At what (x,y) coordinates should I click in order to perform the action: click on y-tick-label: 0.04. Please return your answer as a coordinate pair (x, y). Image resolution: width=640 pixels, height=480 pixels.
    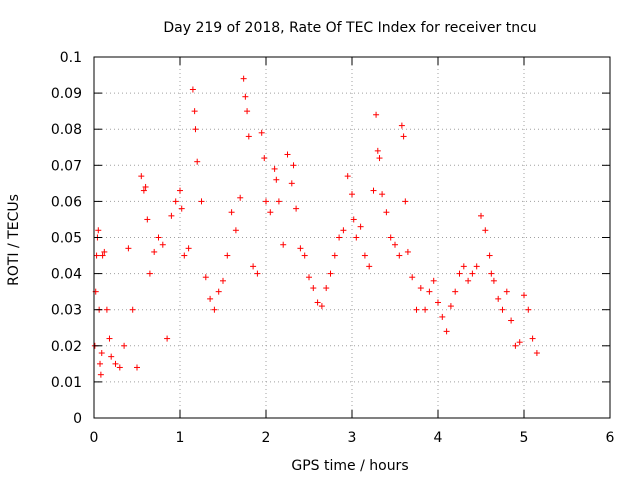
    Looking at the image, I should click on (66, 275).